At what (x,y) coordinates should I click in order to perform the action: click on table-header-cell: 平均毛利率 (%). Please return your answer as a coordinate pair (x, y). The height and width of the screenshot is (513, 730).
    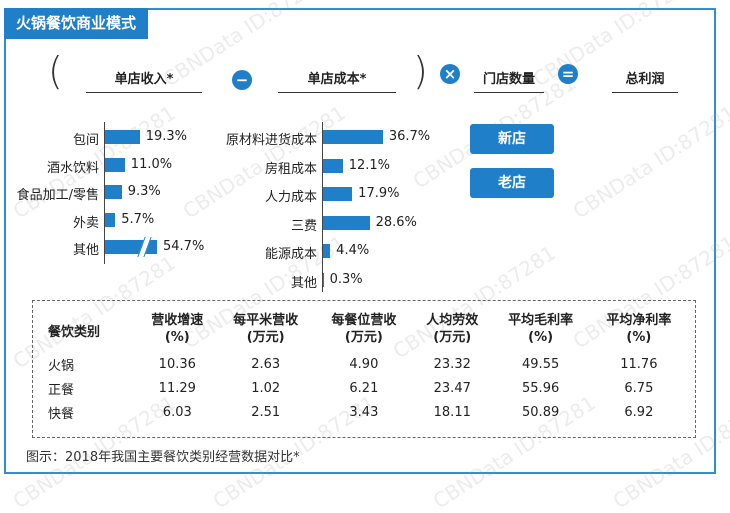
    Looking at the image, I should click on (541, 329).